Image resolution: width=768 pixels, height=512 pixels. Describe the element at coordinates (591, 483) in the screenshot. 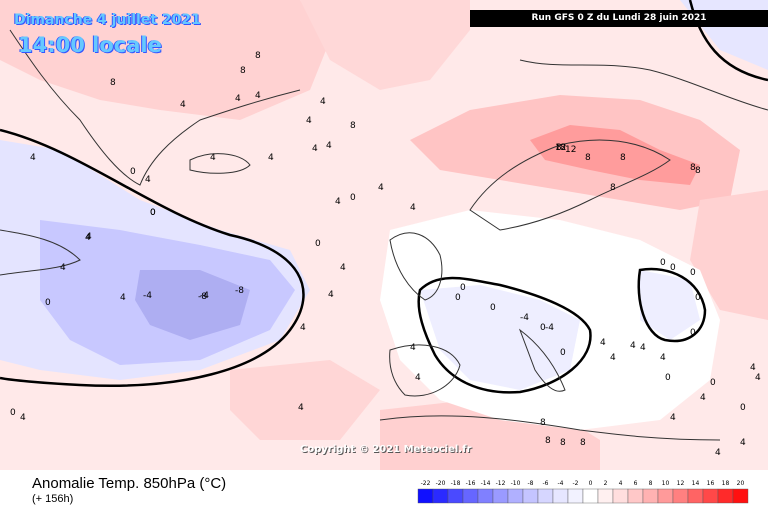

I see `legend-tick-label: 0` at that location.